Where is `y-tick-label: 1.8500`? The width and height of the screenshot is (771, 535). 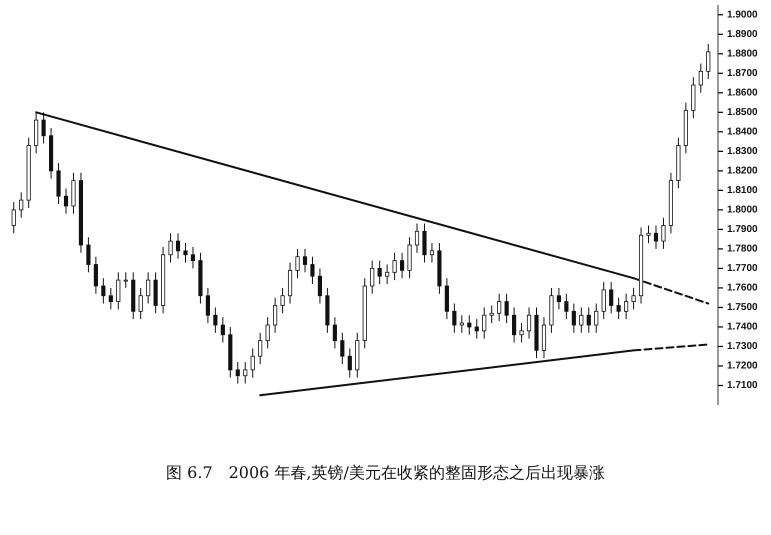
y-tick-label: 1.8500 is located at coordinates (742, 112).